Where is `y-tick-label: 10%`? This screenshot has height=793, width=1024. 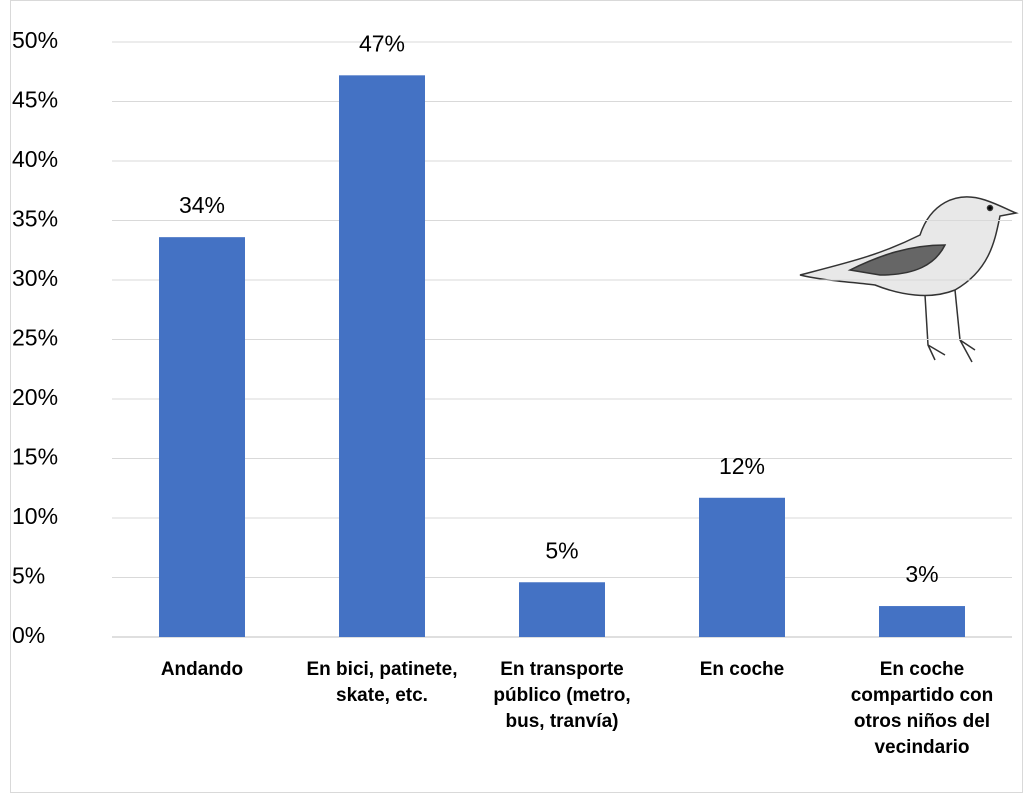
y-tick-label: 10% is located at coordinates (35, 516).